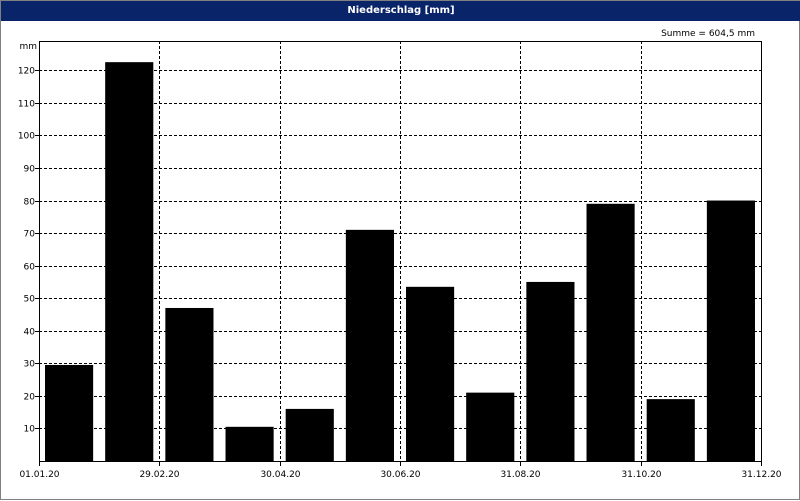 The width and height of the screenshot is (800, 501). What do you see at coordinates (30, 235) in the screenshot?
I see `y-tick-label-70: 70` at bounding box center [30, 235].